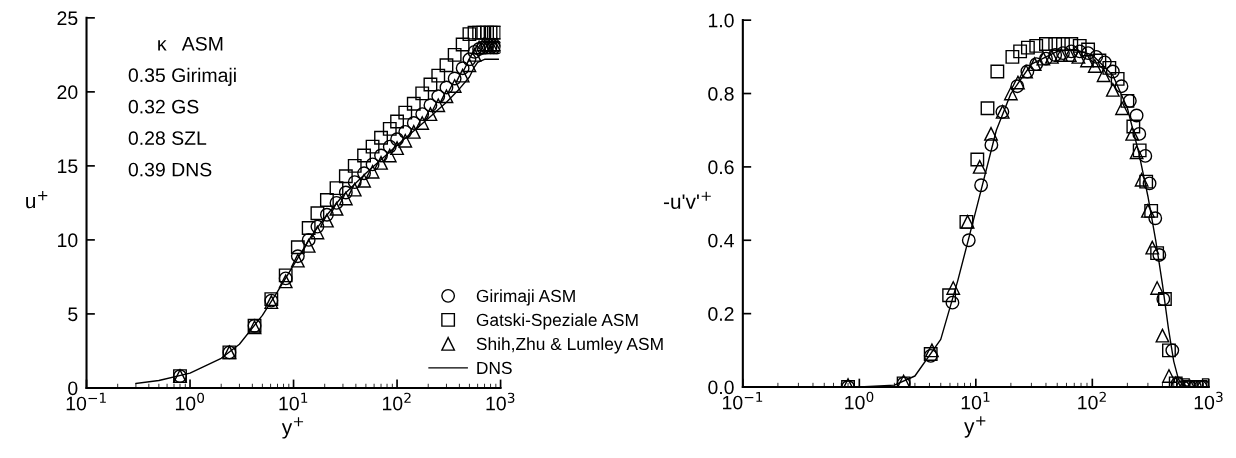  What do you see at coordinates (525, 297) in the screenshot?
I see `legend-label: Girimaji ASM` at bounding box center [525, 297].